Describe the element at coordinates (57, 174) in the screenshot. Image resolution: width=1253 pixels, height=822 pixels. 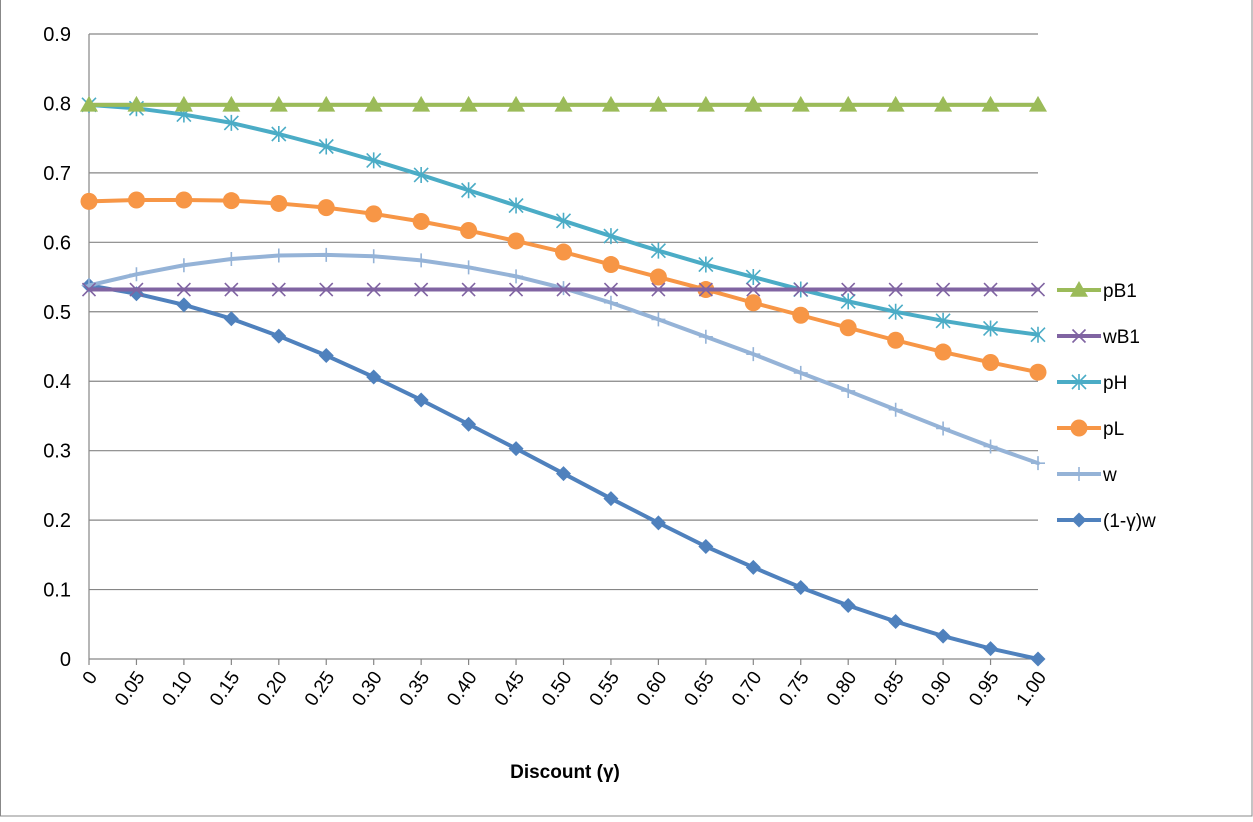
I see `y-tick-label: 0.7` at that location.